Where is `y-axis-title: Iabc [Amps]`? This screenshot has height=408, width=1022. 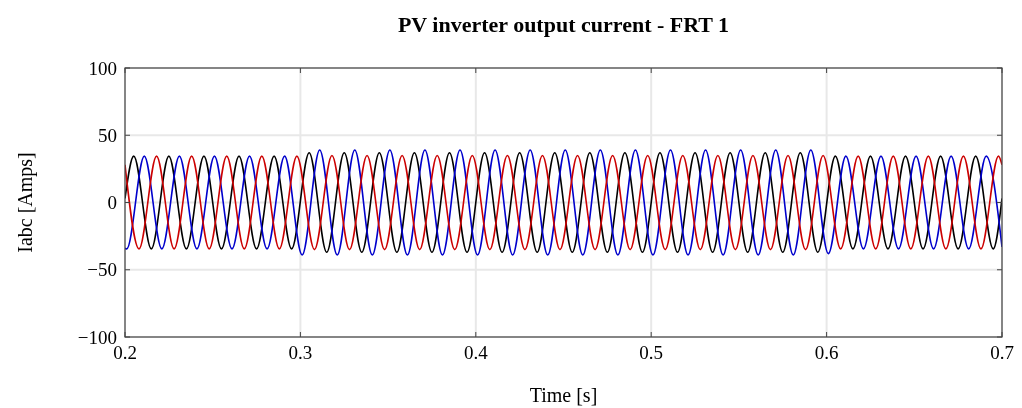
y-axis-title: Iabc [Amps] is located at coordinates (25, 202).